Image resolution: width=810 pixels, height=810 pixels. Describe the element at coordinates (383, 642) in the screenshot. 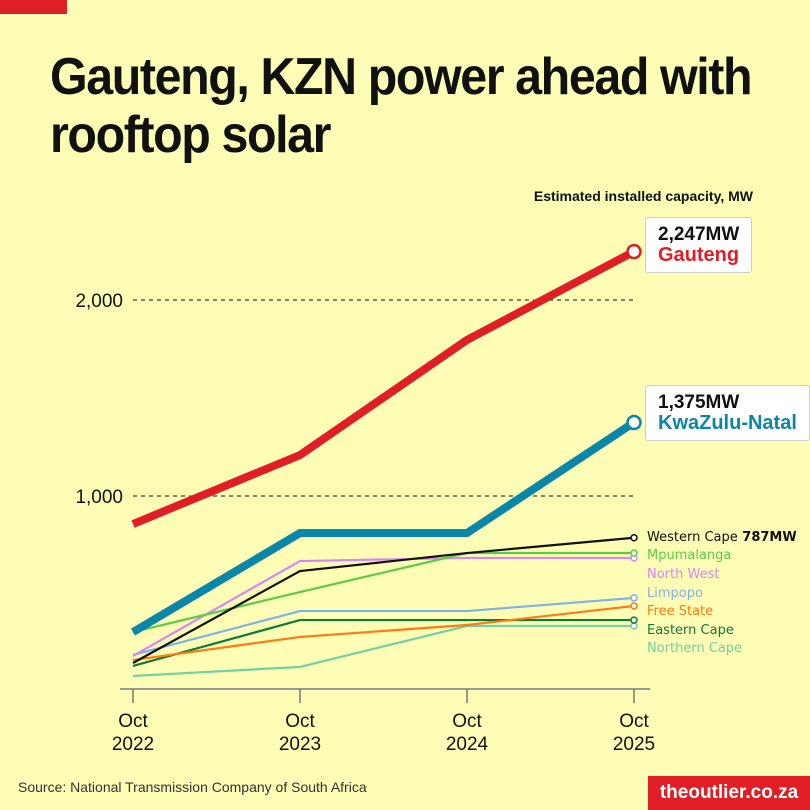

I see `series-line-eastern-cape` at that location.